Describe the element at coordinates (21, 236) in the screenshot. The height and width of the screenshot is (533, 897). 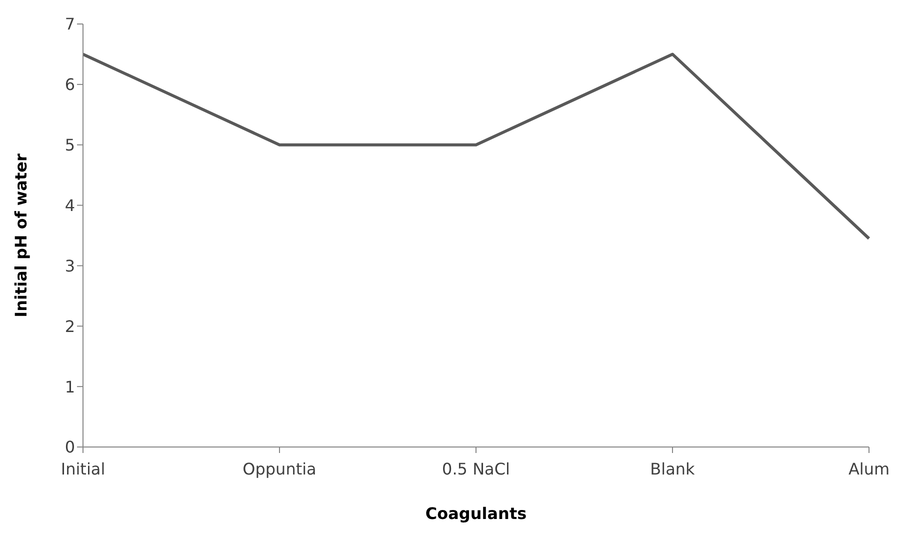
I see `y-axis-title: Initial pH of water` at that location.